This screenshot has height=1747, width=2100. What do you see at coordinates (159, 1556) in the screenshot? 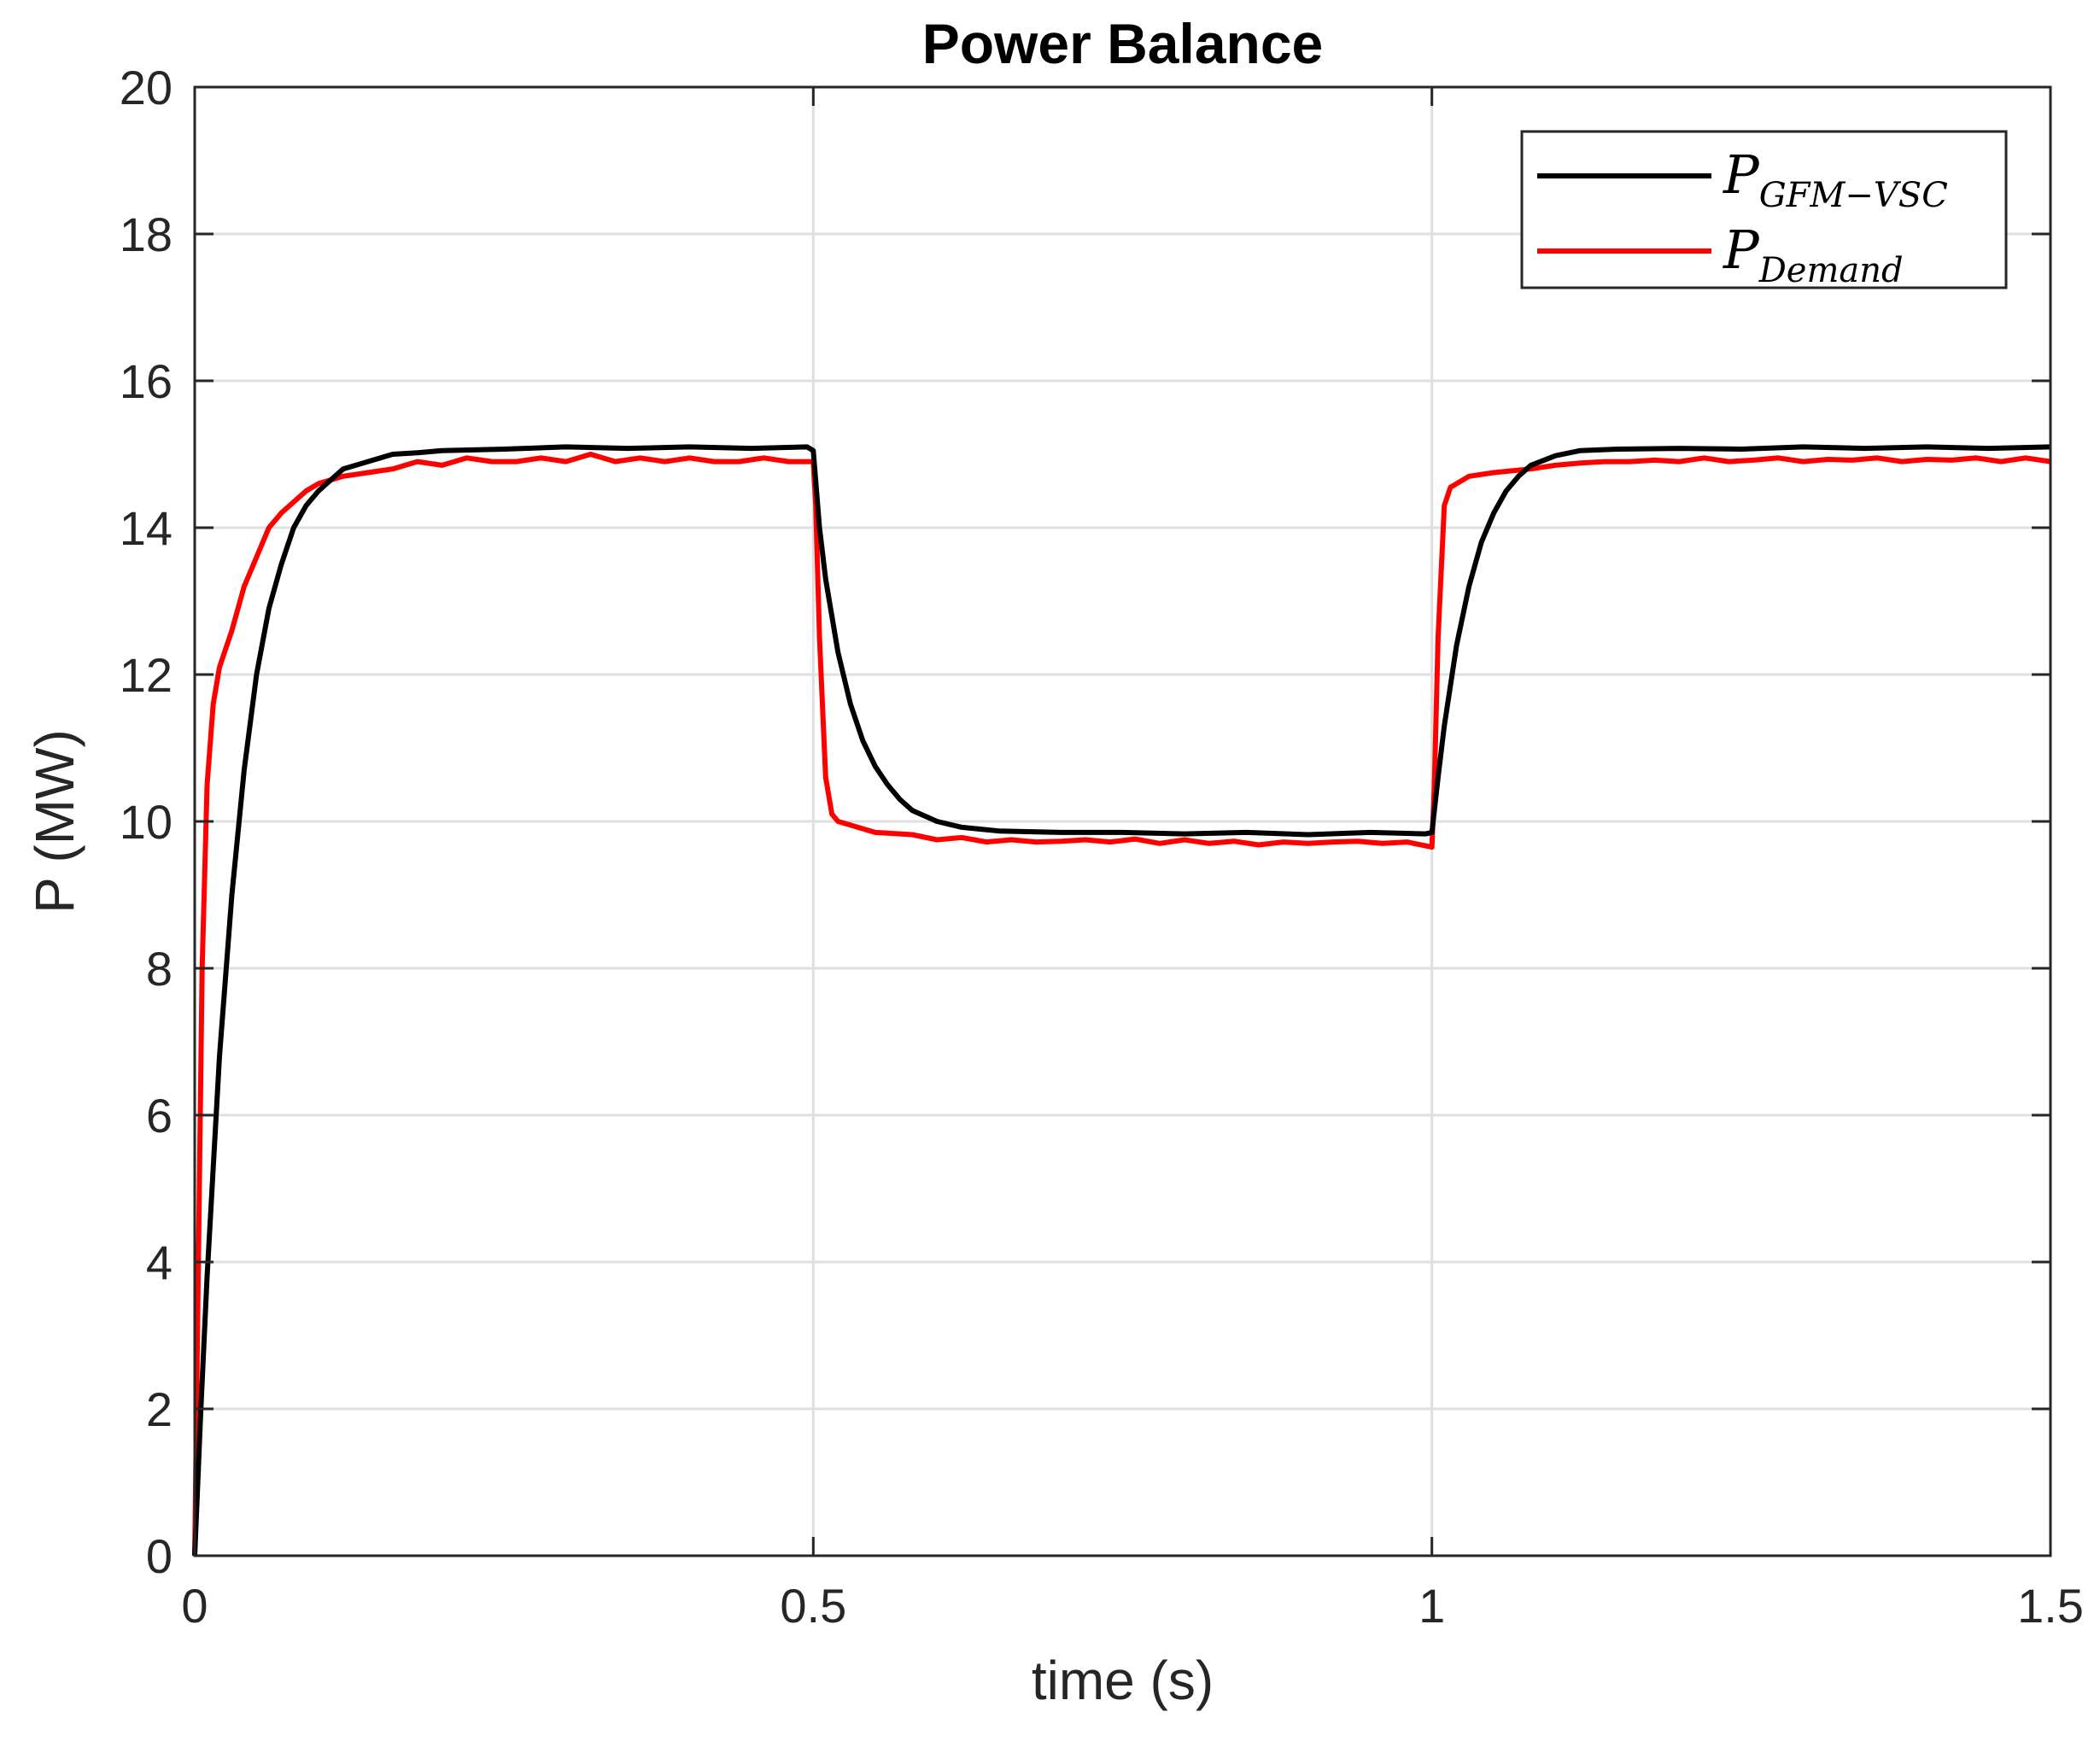
I see `y-tick-label: 0` at bounding box center [159, 1556].